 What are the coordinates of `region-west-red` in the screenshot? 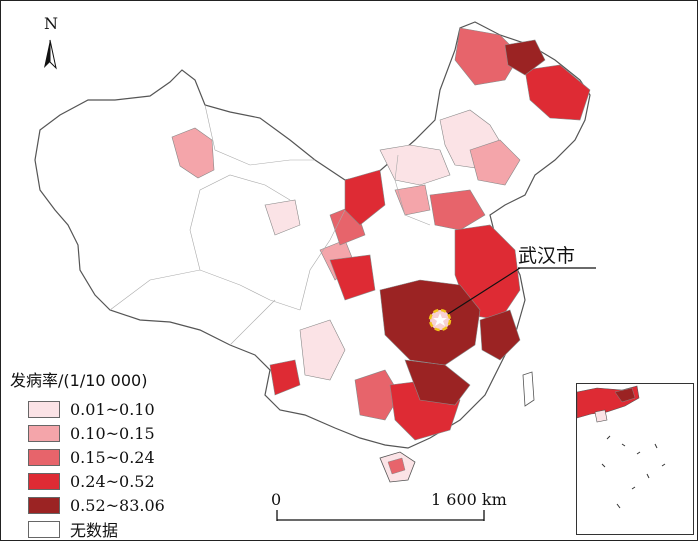 It's located at (352, 277).